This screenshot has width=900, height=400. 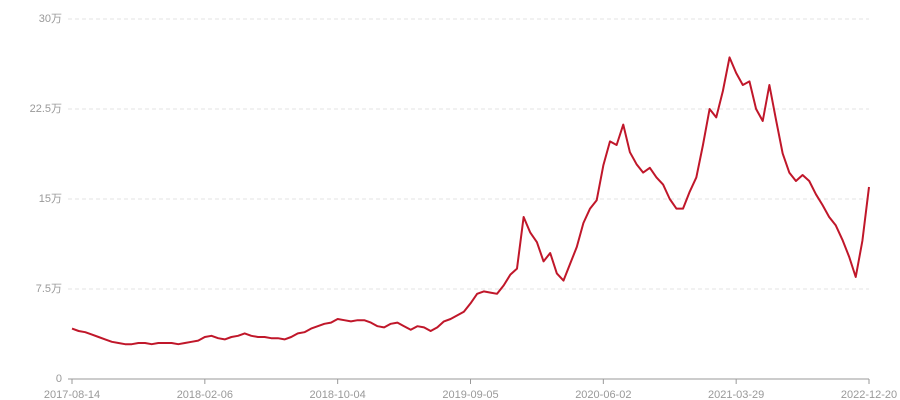 I want to click on x-tick-label: 2018-02-06, so click(x=205, y=394).